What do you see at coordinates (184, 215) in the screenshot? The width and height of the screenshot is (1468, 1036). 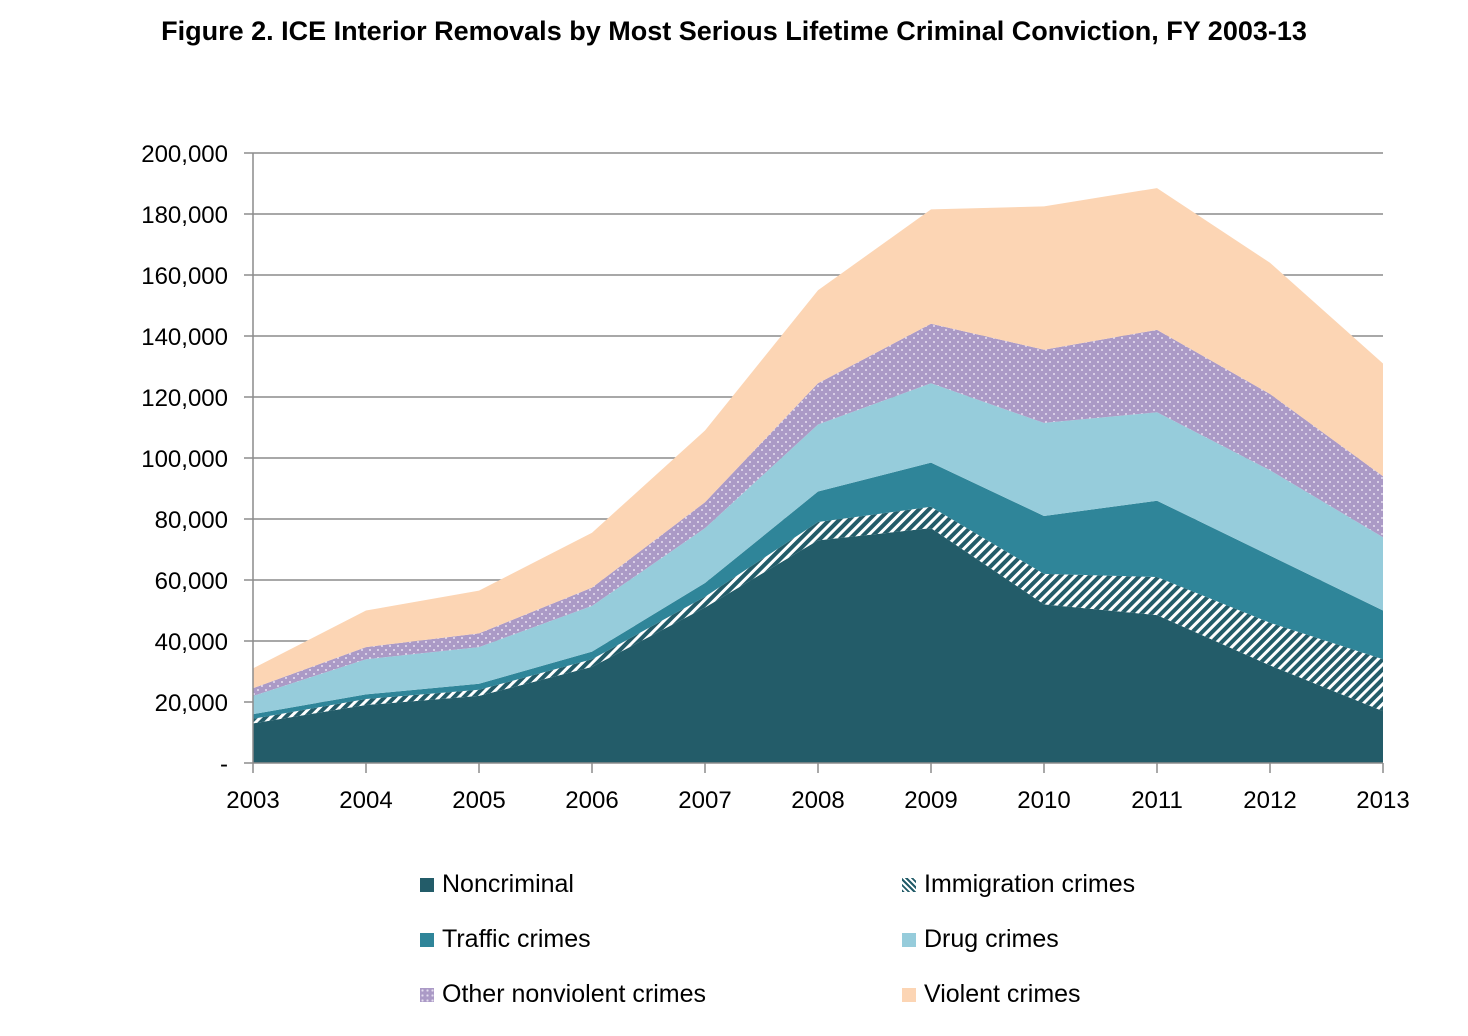 I see `y-tick-label: 180,000` at bounding box center [184, 215].